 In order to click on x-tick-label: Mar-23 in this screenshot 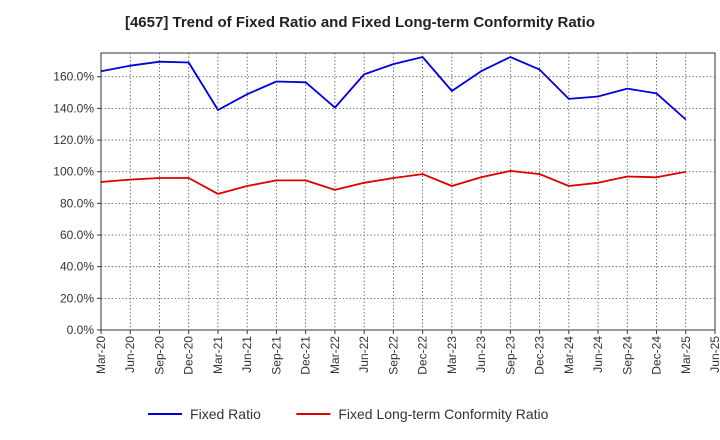, I will do `click(452, 355)`.